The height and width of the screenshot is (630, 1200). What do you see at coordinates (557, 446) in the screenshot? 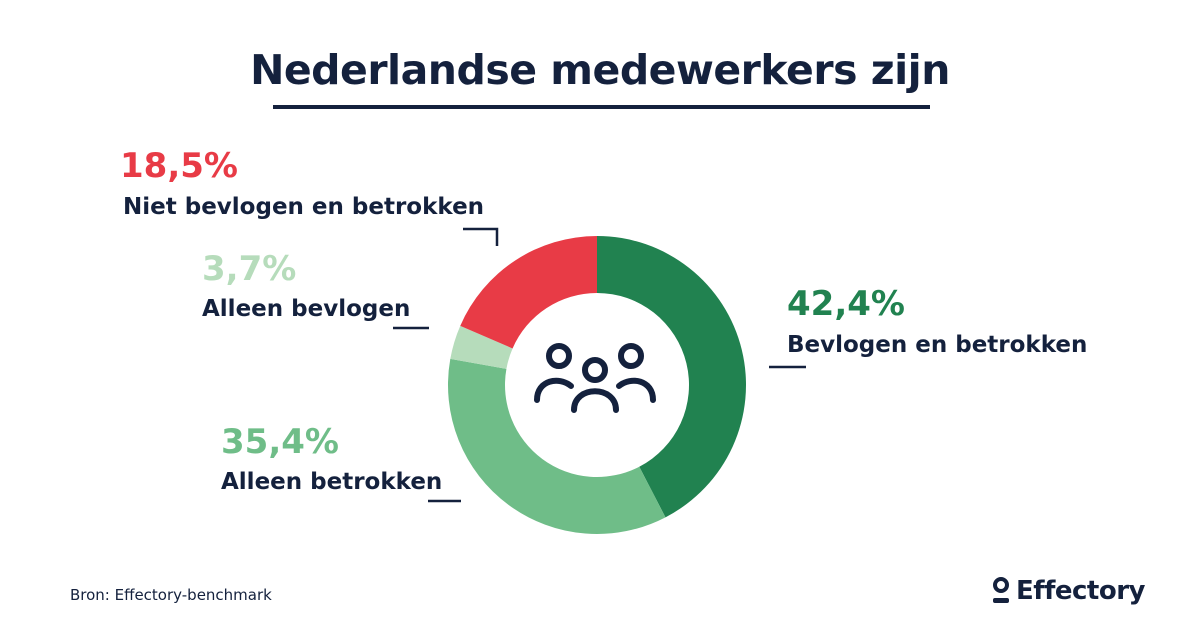
I see `slice-alleen-betrokken` at bounding box center [557, 446].